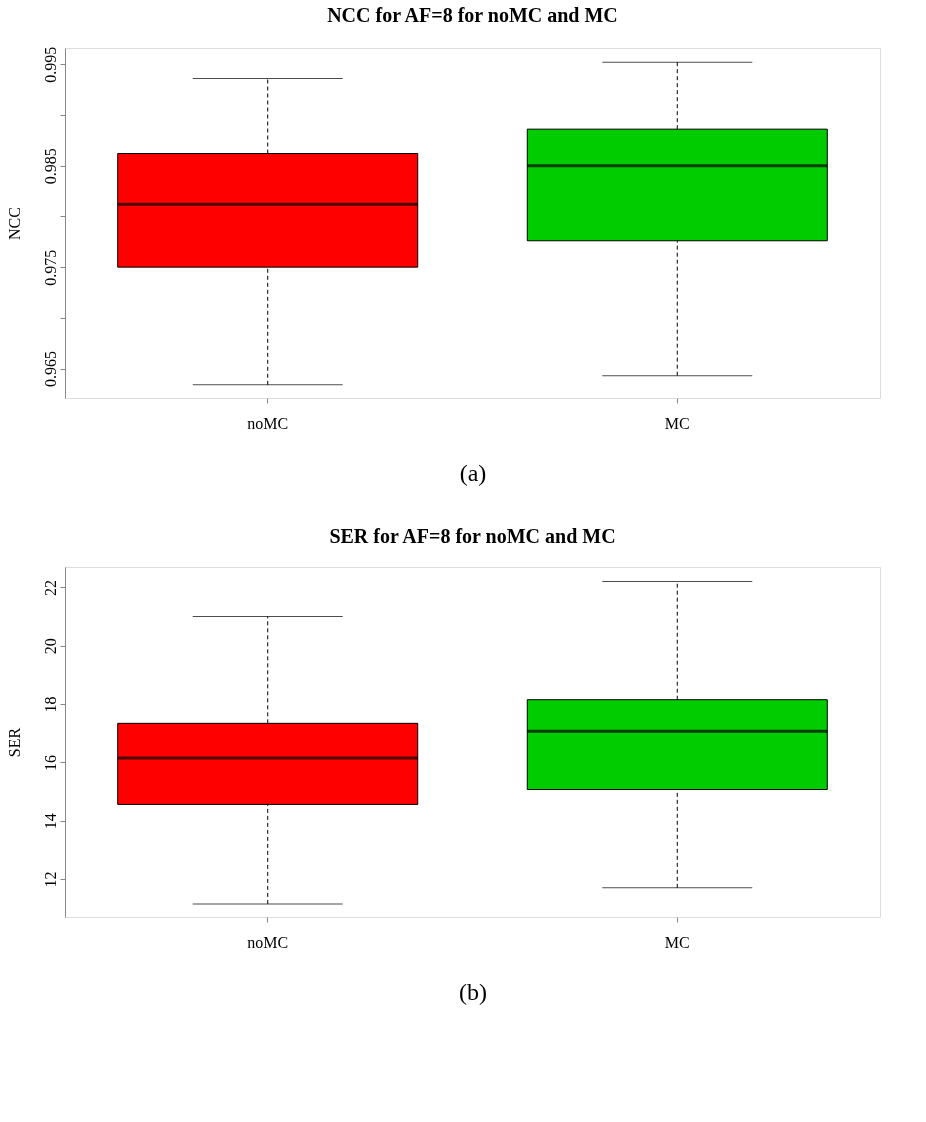 This screenshot has height=1122, width=926. Describe the element at coordinates (14, 742) in the screenshot. I see `y-axis-title: SER` at that location.